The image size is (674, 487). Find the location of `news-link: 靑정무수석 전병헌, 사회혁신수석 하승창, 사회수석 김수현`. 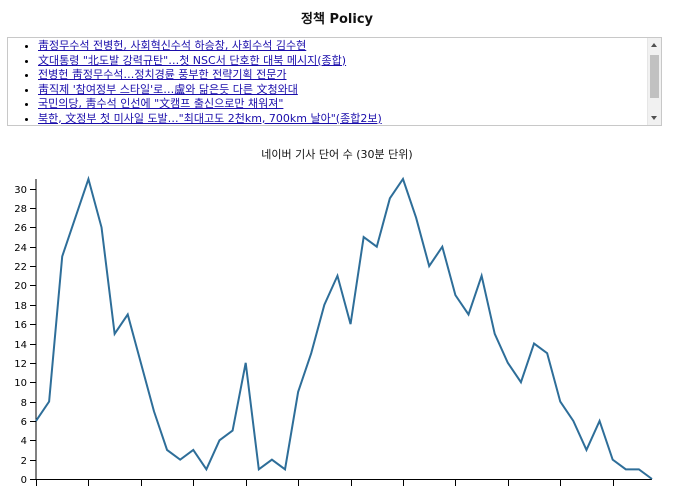

news-link: 靑정무수석 전병헌, 사회혁신수석 하승창, 사회수석 김수현 is located at coordinates (172, 45).